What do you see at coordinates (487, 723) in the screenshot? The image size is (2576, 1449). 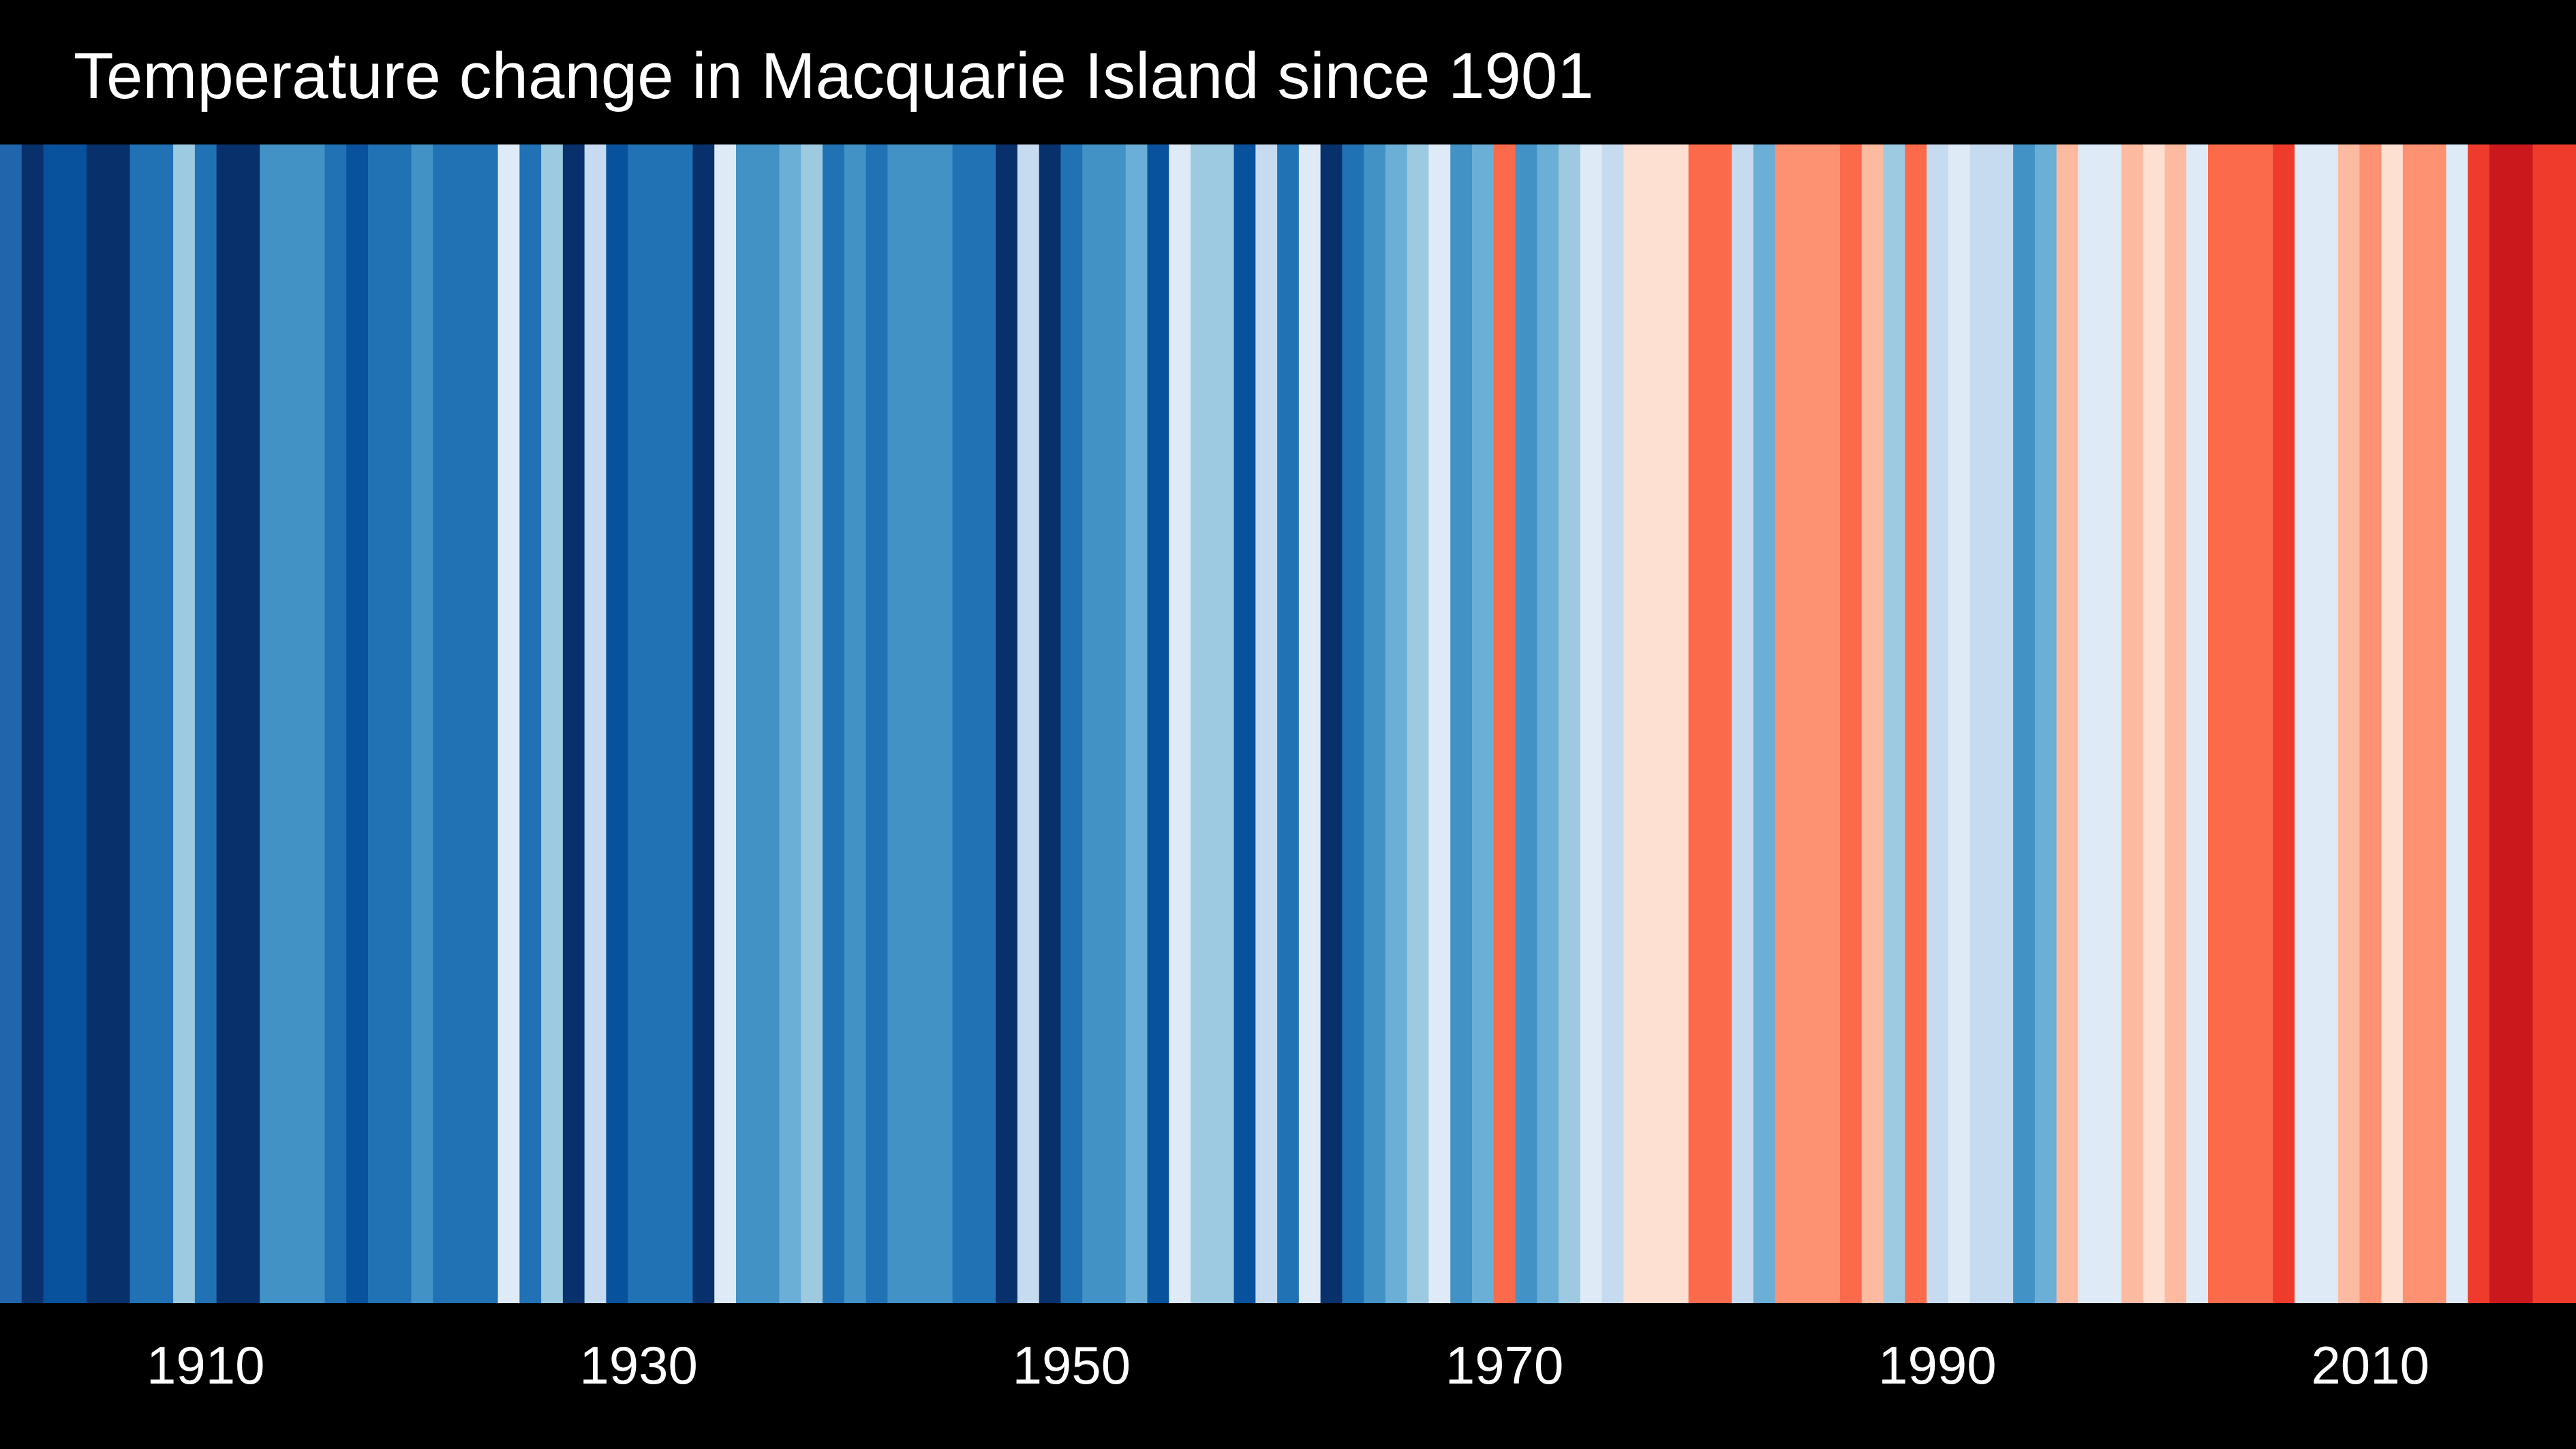 I see `stripe-1923` at bounding box center [487, 723].